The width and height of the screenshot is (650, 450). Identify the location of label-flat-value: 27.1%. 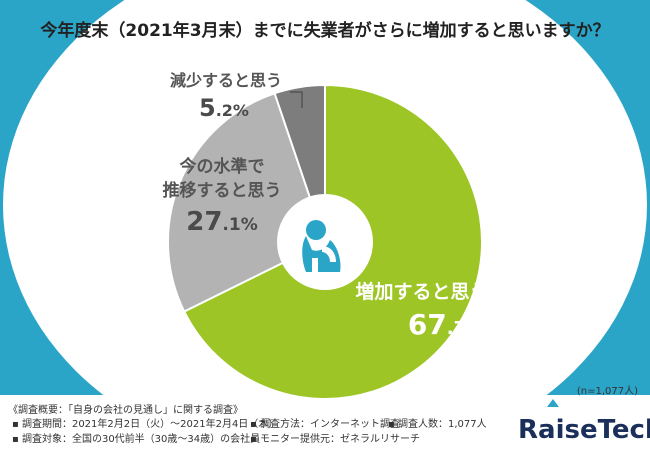
(222, 222).